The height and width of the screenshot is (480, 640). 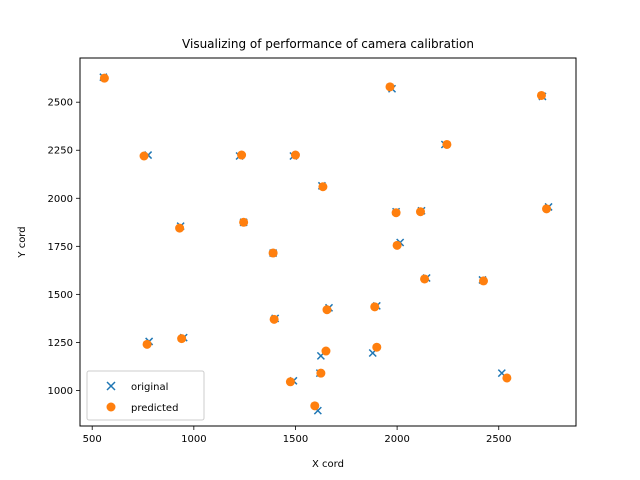 What do you see at coordinates (328, 464) in the screenshot?
I see `x-axis-label: X cord` at bounding box center [328, 464].